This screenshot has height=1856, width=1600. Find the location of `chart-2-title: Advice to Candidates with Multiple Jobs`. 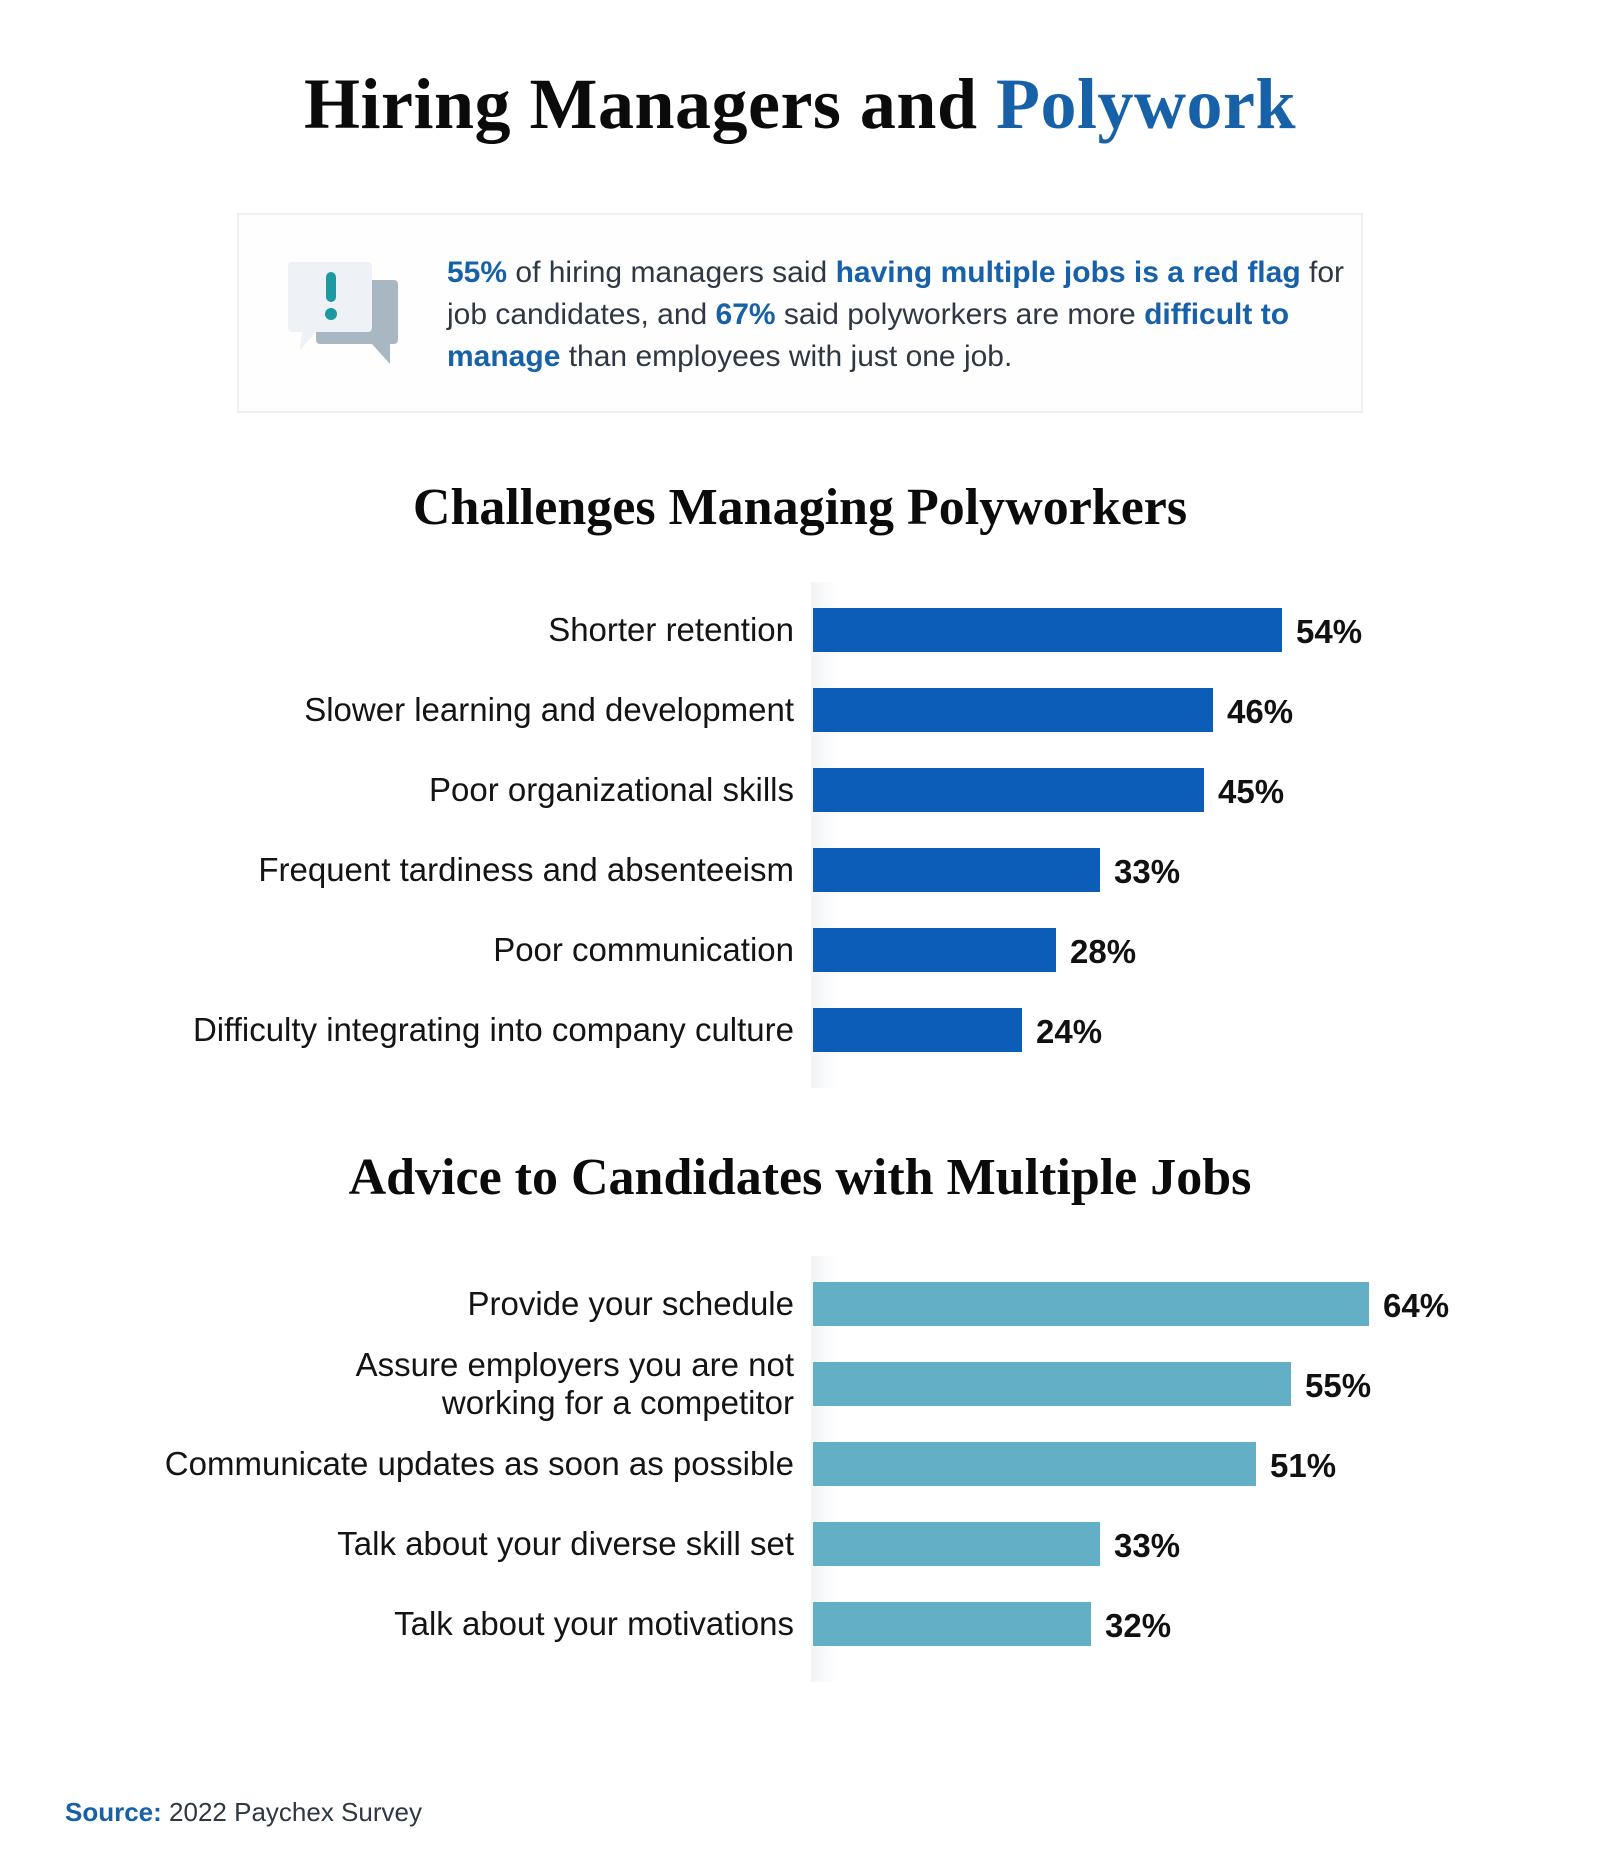

chart-2-title: Advice to Candidates with Multiple Jobs is located at coordinates (800, 1177).